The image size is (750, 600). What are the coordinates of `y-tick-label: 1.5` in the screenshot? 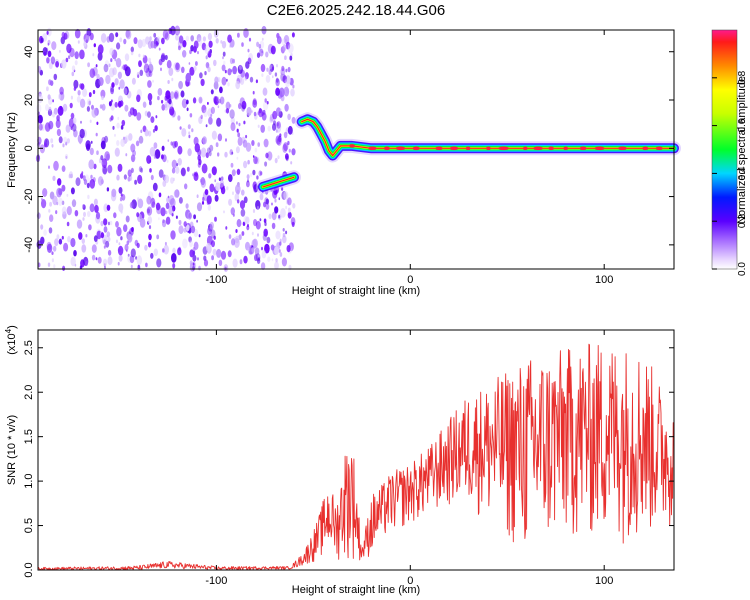 It's located at (29, 436).